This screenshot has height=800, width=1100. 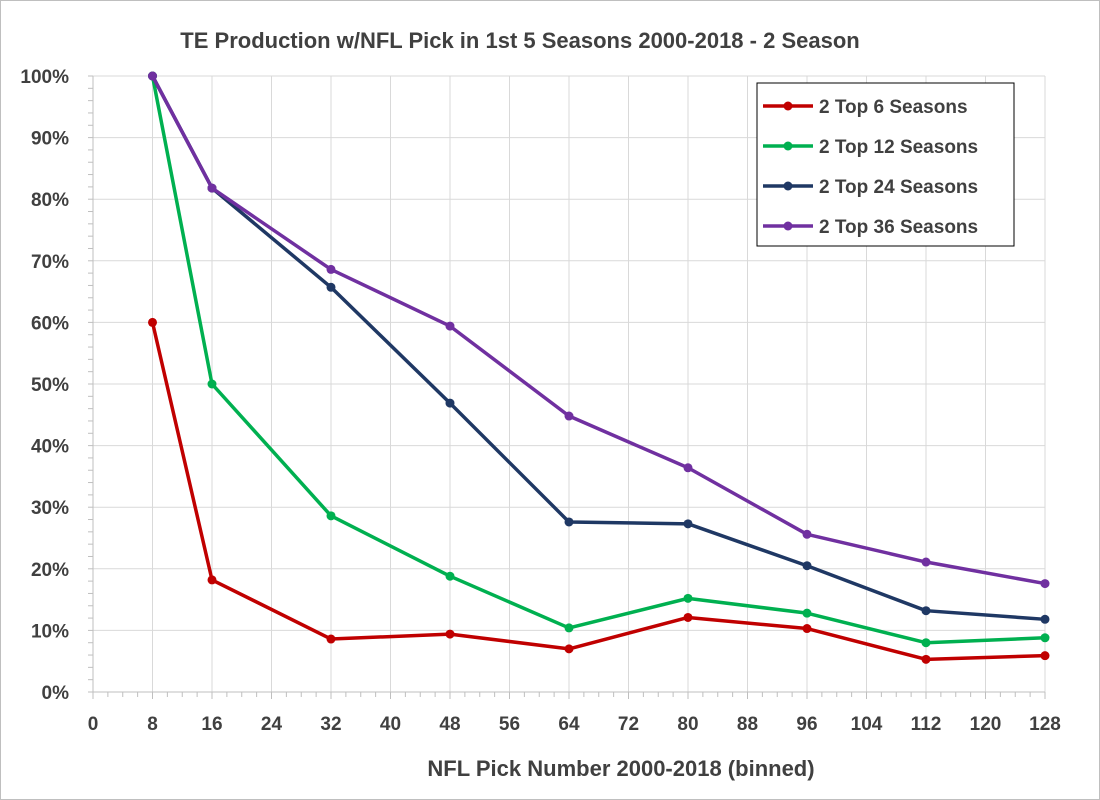 I want to click on x-tick-label: 8, so click(x=152, y=724).